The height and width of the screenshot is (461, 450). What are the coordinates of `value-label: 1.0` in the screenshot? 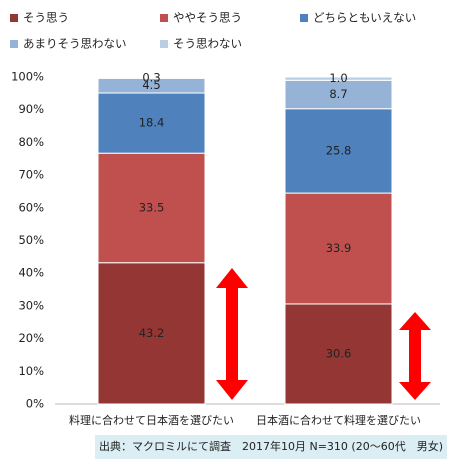 It's located at (338, 78).